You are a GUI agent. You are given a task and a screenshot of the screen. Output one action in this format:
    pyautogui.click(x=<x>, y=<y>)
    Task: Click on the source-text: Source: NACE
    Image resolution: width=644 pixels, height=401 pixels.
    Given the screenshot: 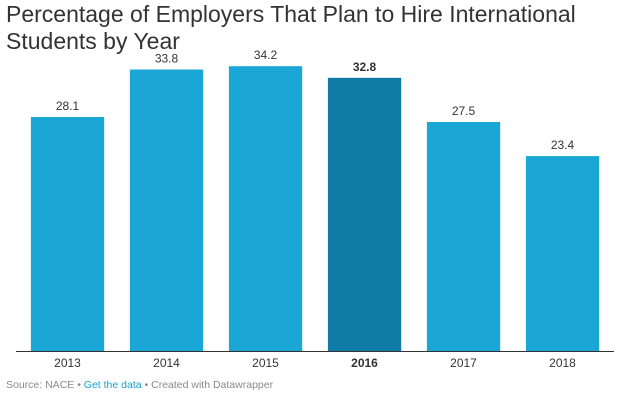 What is the action you would take?
    pyautogui.click(x=40, y=385)
    